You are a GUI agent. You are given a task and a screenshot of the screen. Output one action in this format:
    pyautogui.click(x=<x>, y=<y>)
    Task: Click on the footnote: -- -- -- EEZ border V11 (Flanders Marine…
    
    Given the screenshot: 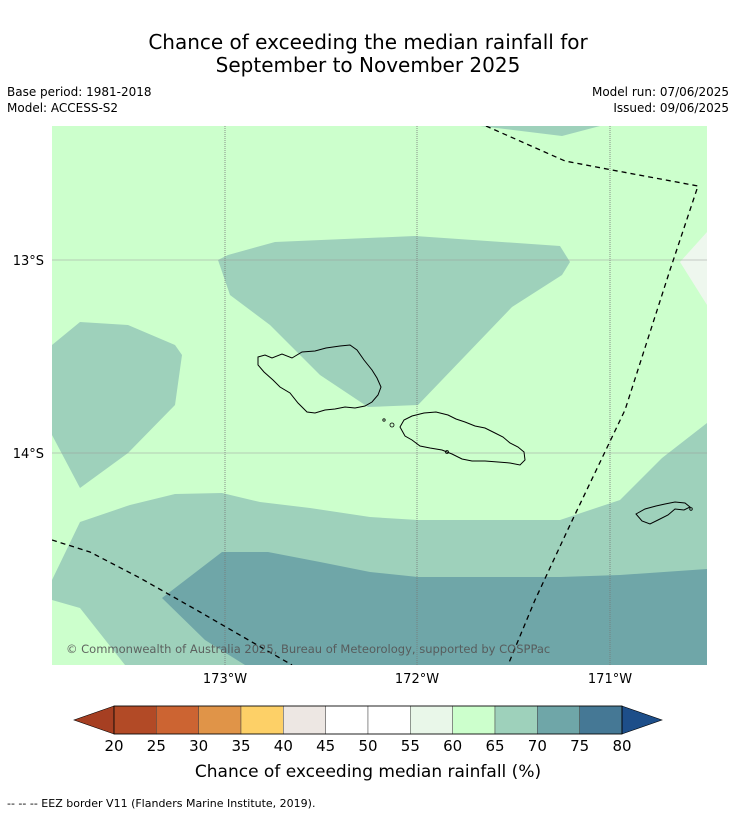 What is the action you would take?
    pyautogui.click(x=161, y=803)
    